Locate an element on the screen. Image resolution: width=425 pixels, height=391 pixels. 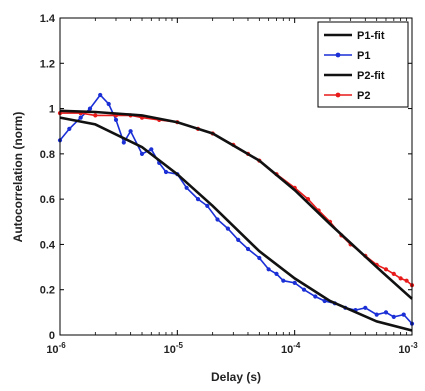
y-tick-label: 1.4 is located at coordinates (48, 19).